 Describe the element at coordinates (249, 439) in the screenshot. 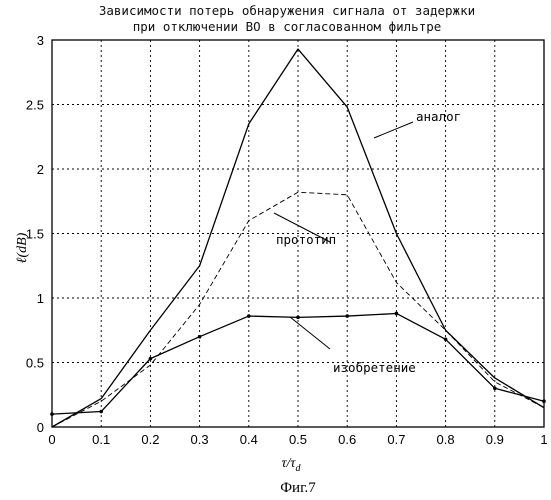

I see `x-tick-label: 0.4` at that location.